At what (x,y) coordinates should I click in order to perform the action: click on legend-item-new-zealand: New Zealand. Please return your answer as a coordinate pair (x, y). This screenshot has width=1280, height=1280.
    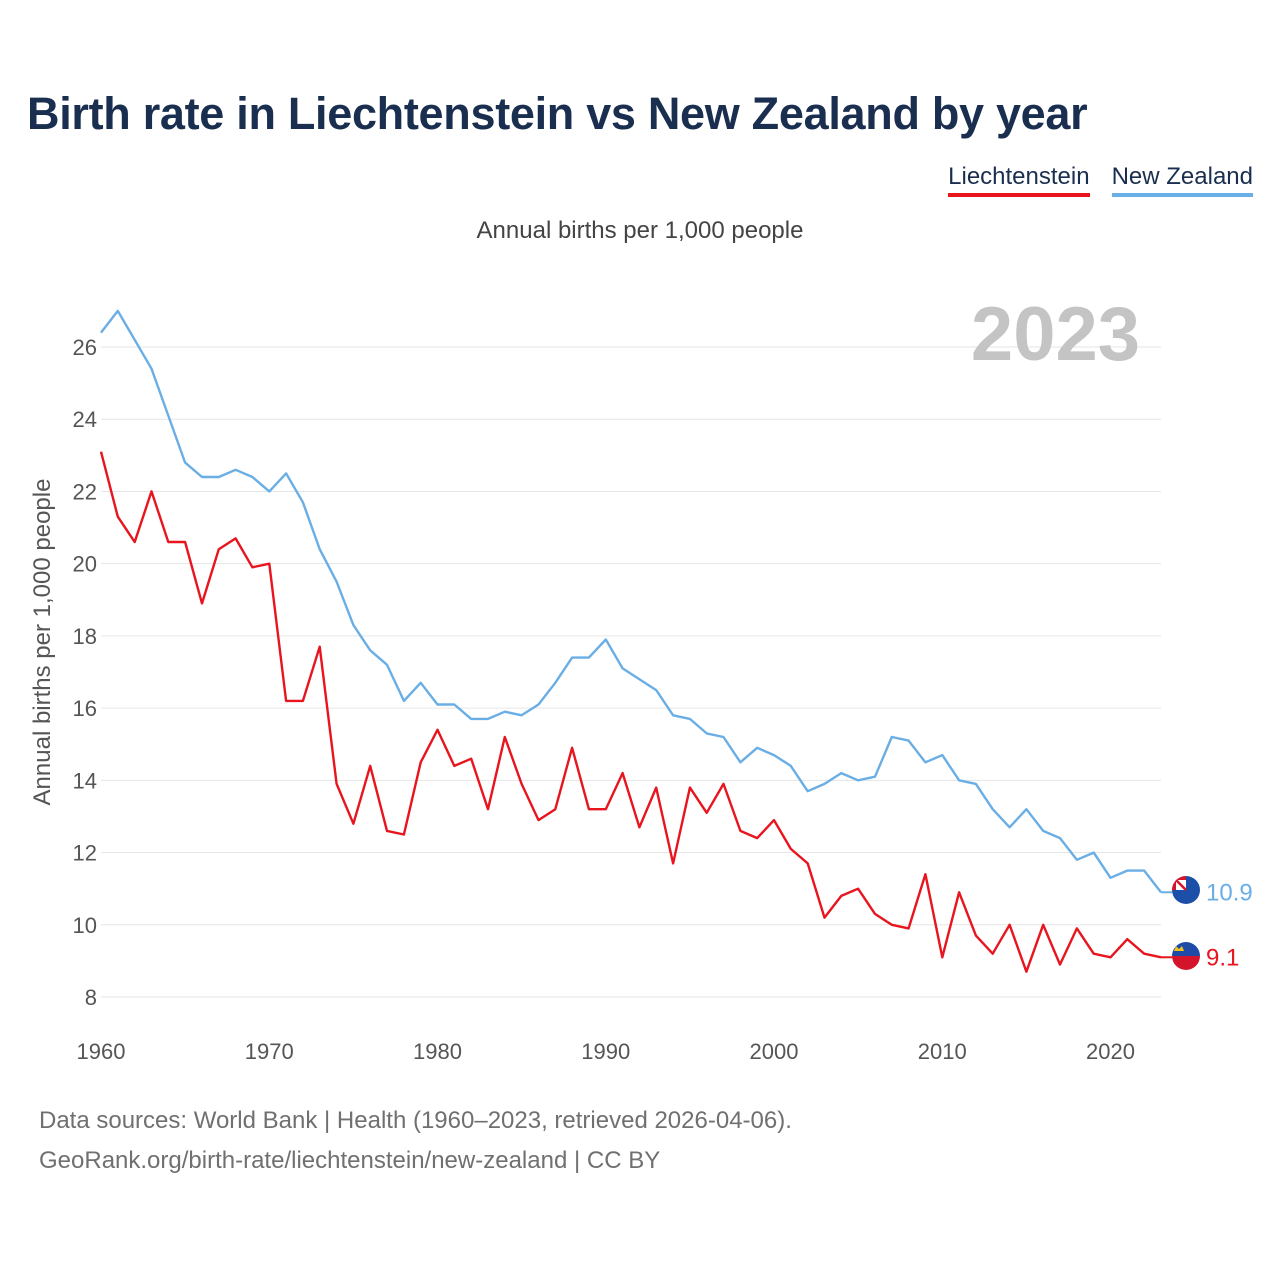
    Looking at the image, I should click on (1182, 180).